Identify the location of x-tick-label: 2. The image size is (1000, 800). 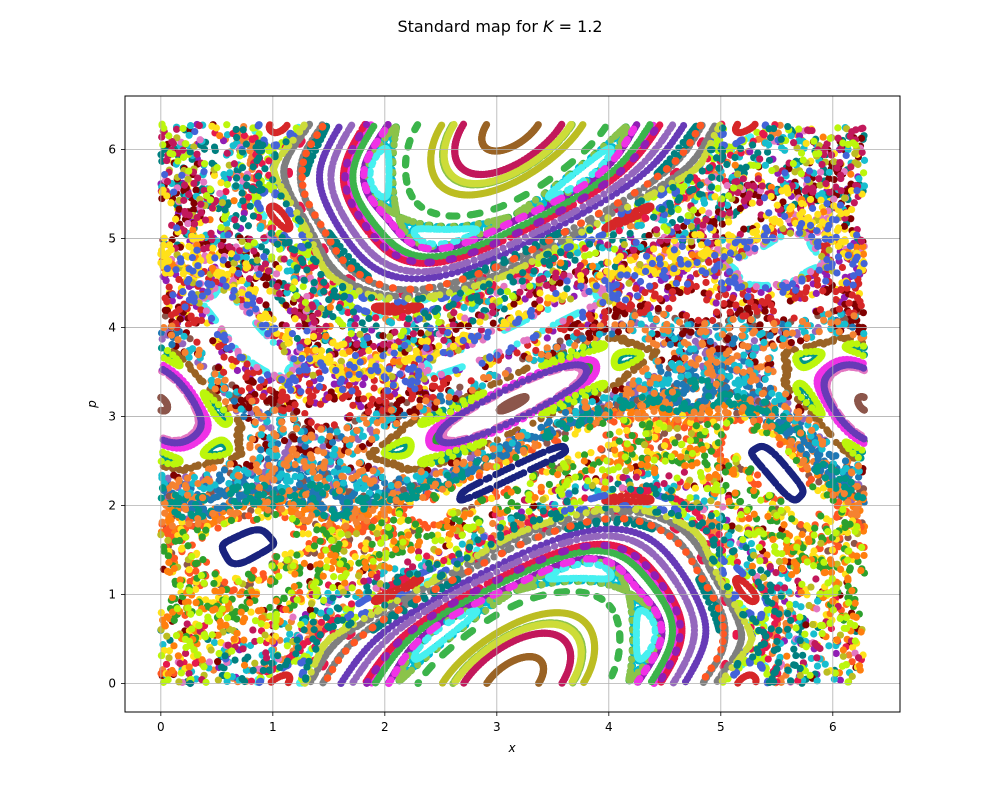
(385, 727).